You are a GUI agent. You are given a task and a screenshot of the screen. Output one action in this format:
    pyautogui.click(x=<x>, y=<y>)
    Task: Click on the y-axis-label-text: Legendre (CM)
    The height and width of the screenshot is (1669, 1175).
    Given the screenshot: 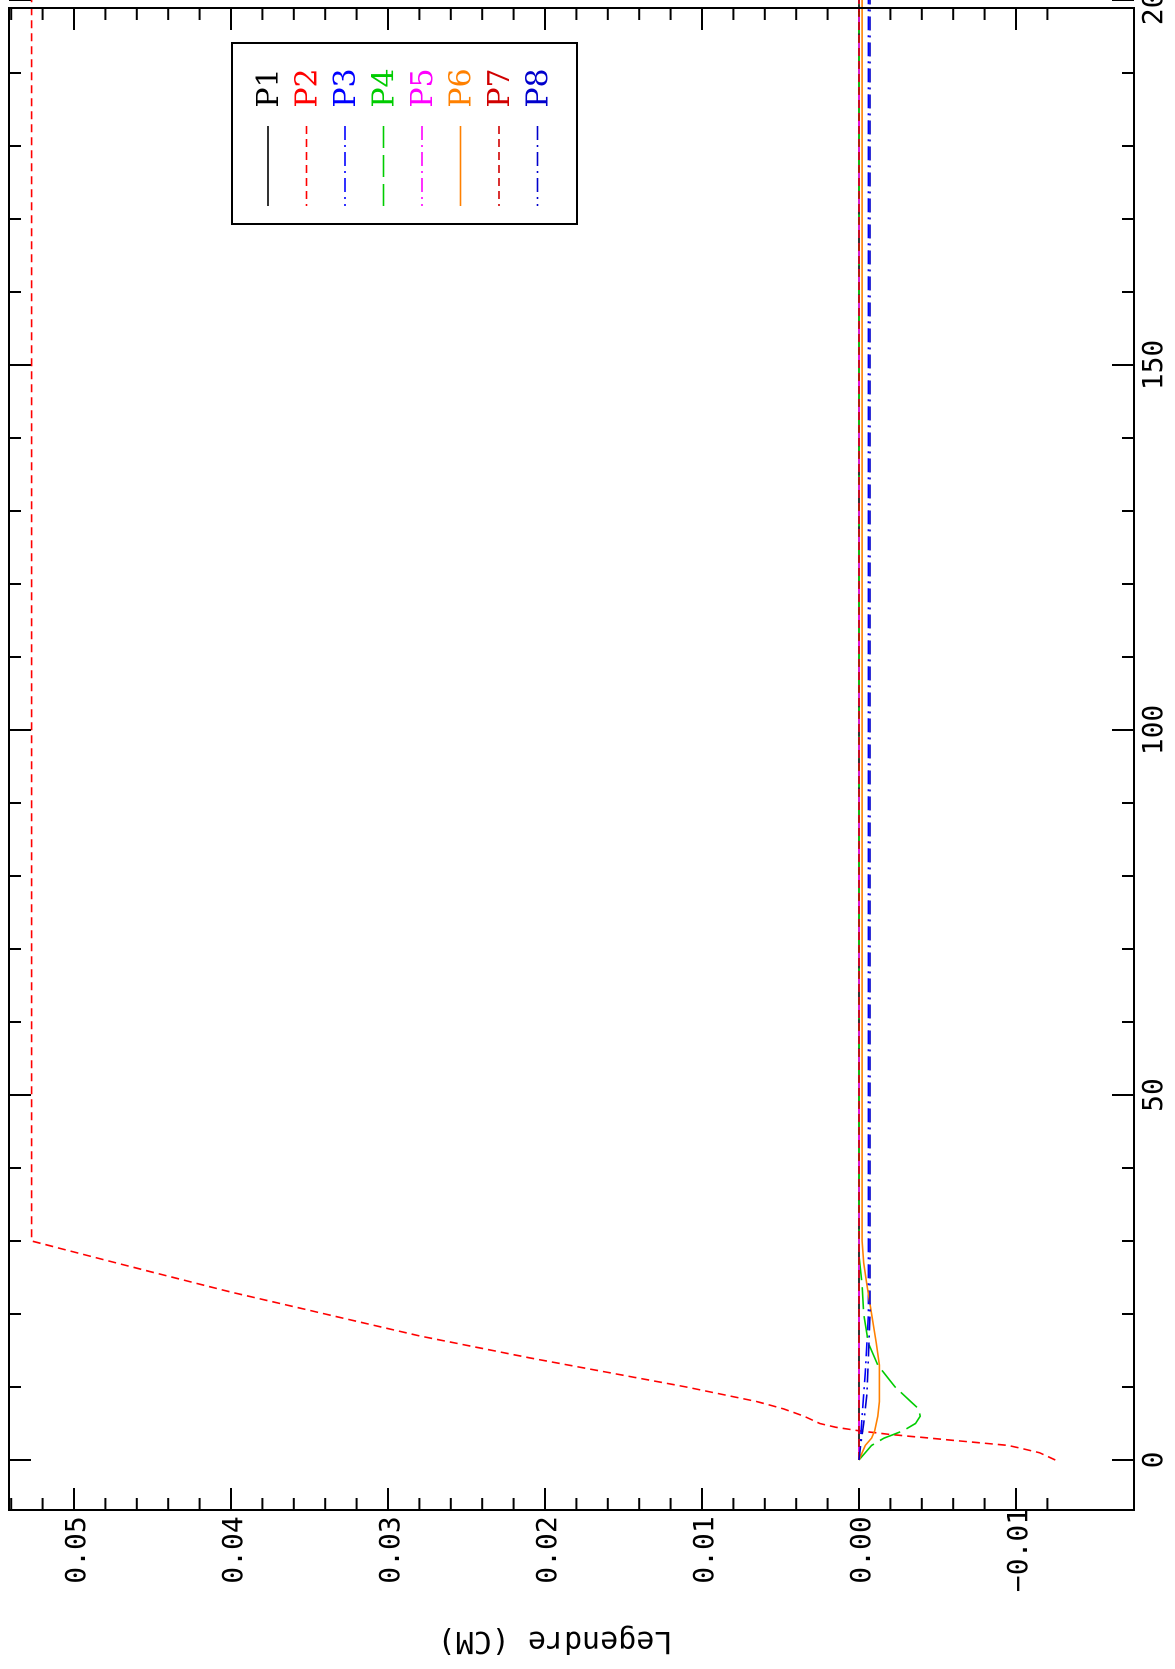 What is the action you would take?
    pyautogui.click(x=555, y=1641)
    